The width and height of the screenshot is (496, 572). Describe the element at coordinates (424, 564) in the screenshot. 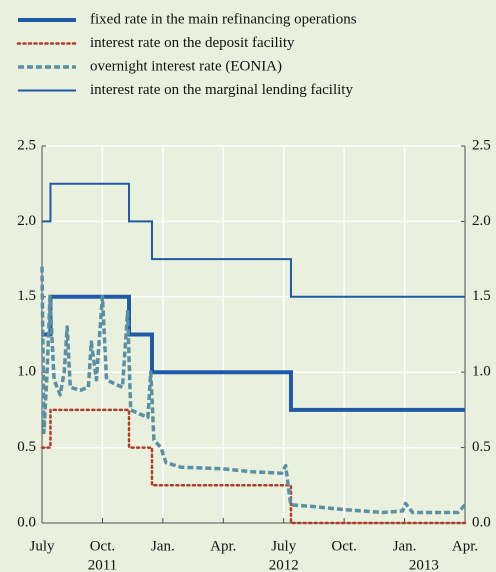

I see `x-year-label: 2013` at that location.